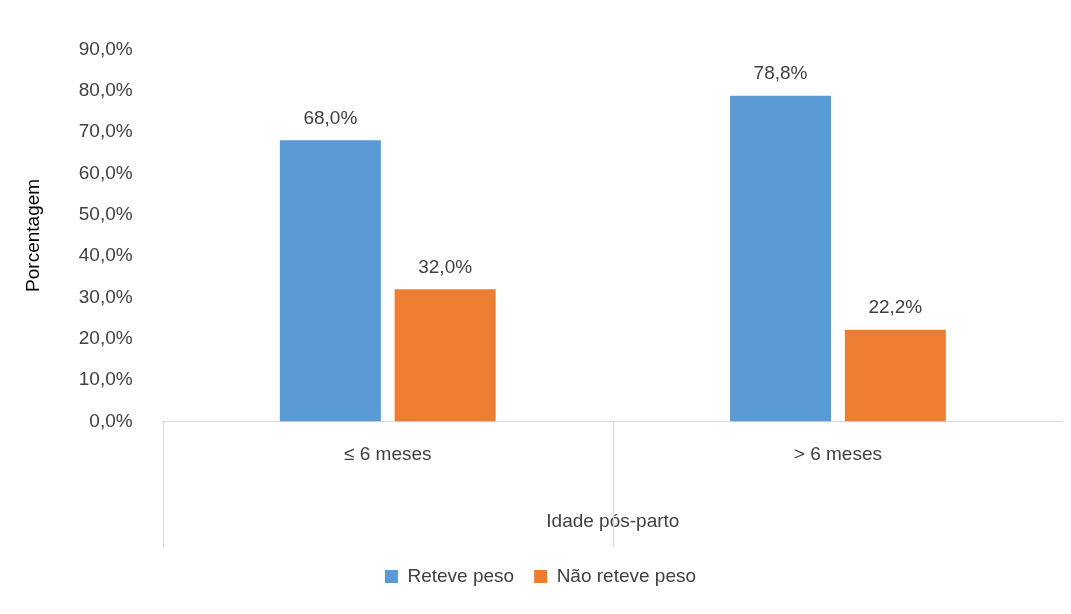 This screenshot has width=1071, height=614. I want to click on y-tick-label: 20,0%, so click(105, 337).